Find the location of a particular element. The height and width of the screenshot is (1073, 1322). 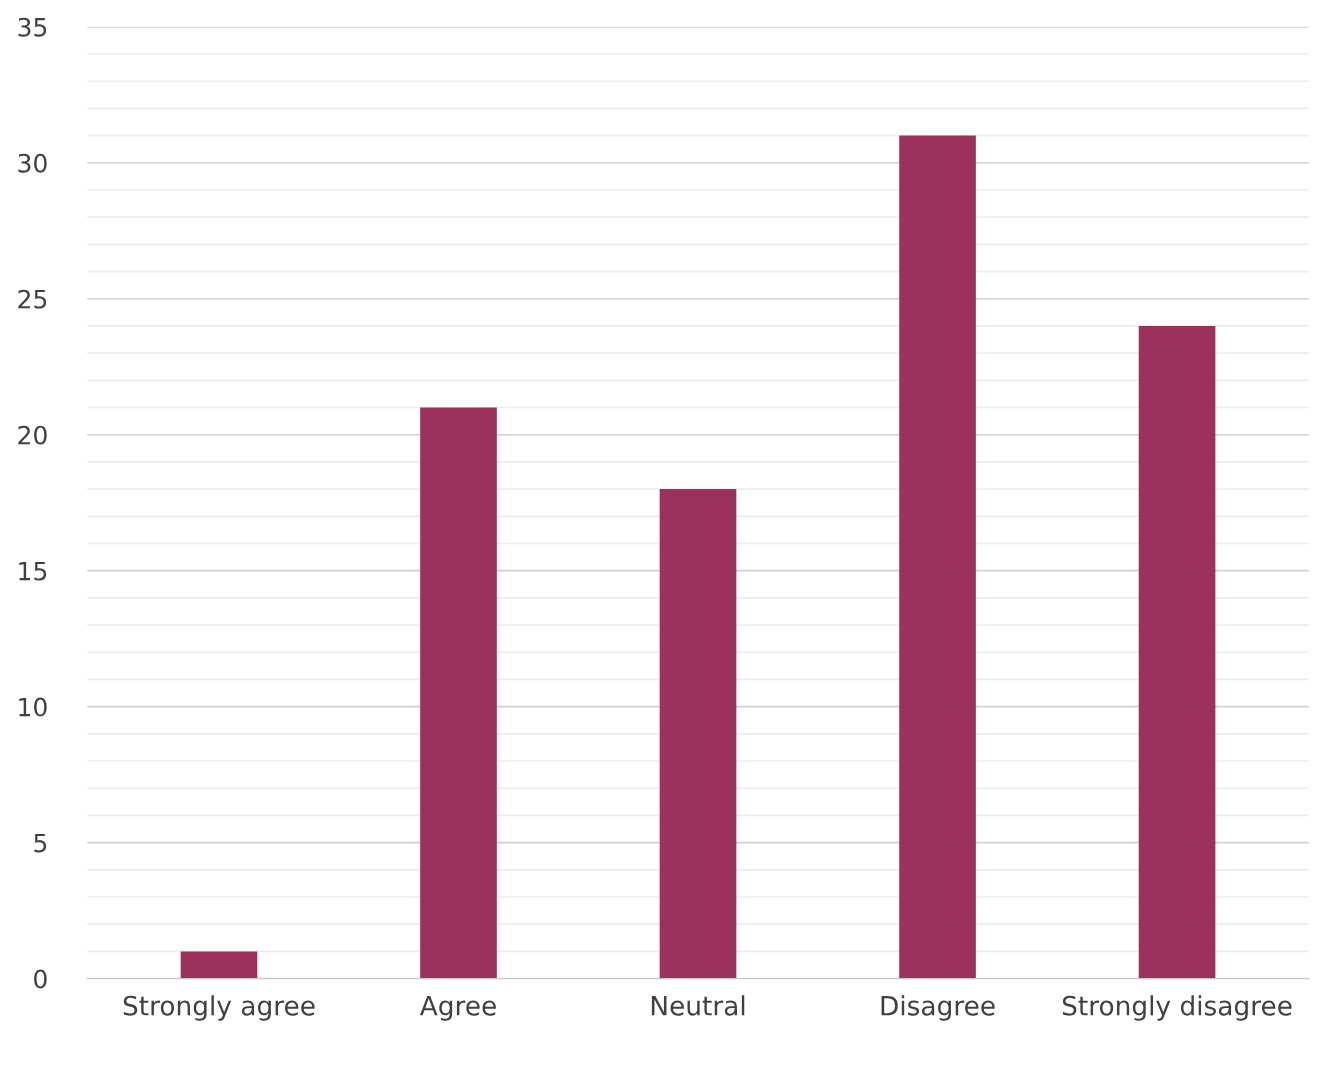

x-tick-label: Disagree is located at coordinates (938, 1008).